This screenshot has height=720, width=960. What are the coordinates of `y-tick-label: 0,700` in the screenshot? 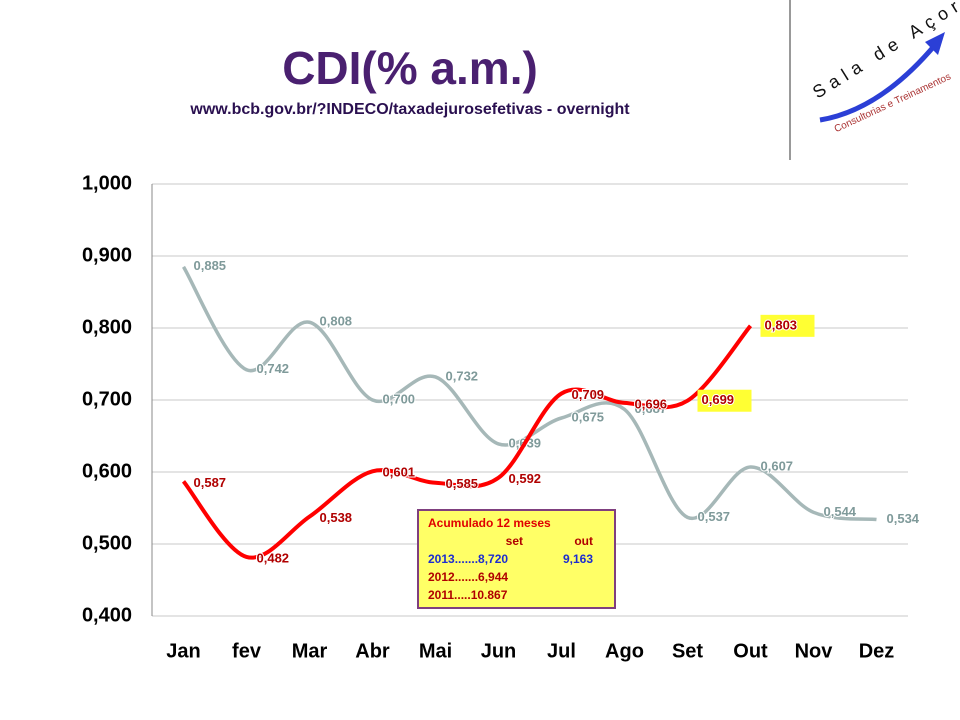 It's located at (107, 399).